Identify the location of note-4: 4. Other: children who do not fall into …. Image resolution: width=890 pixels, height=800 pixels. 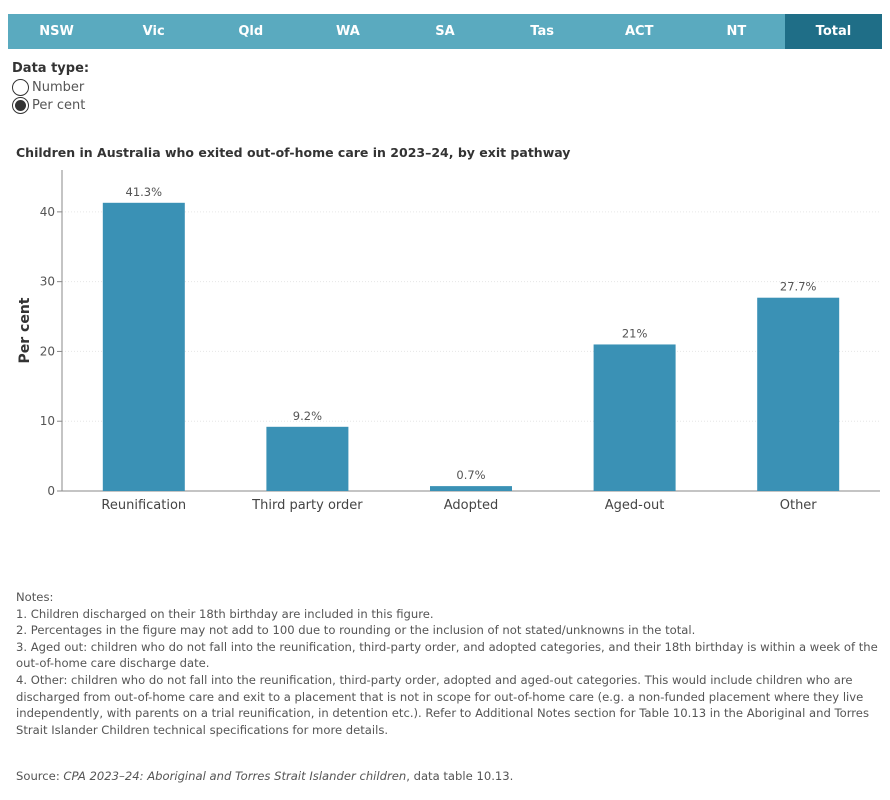
(442, 704).